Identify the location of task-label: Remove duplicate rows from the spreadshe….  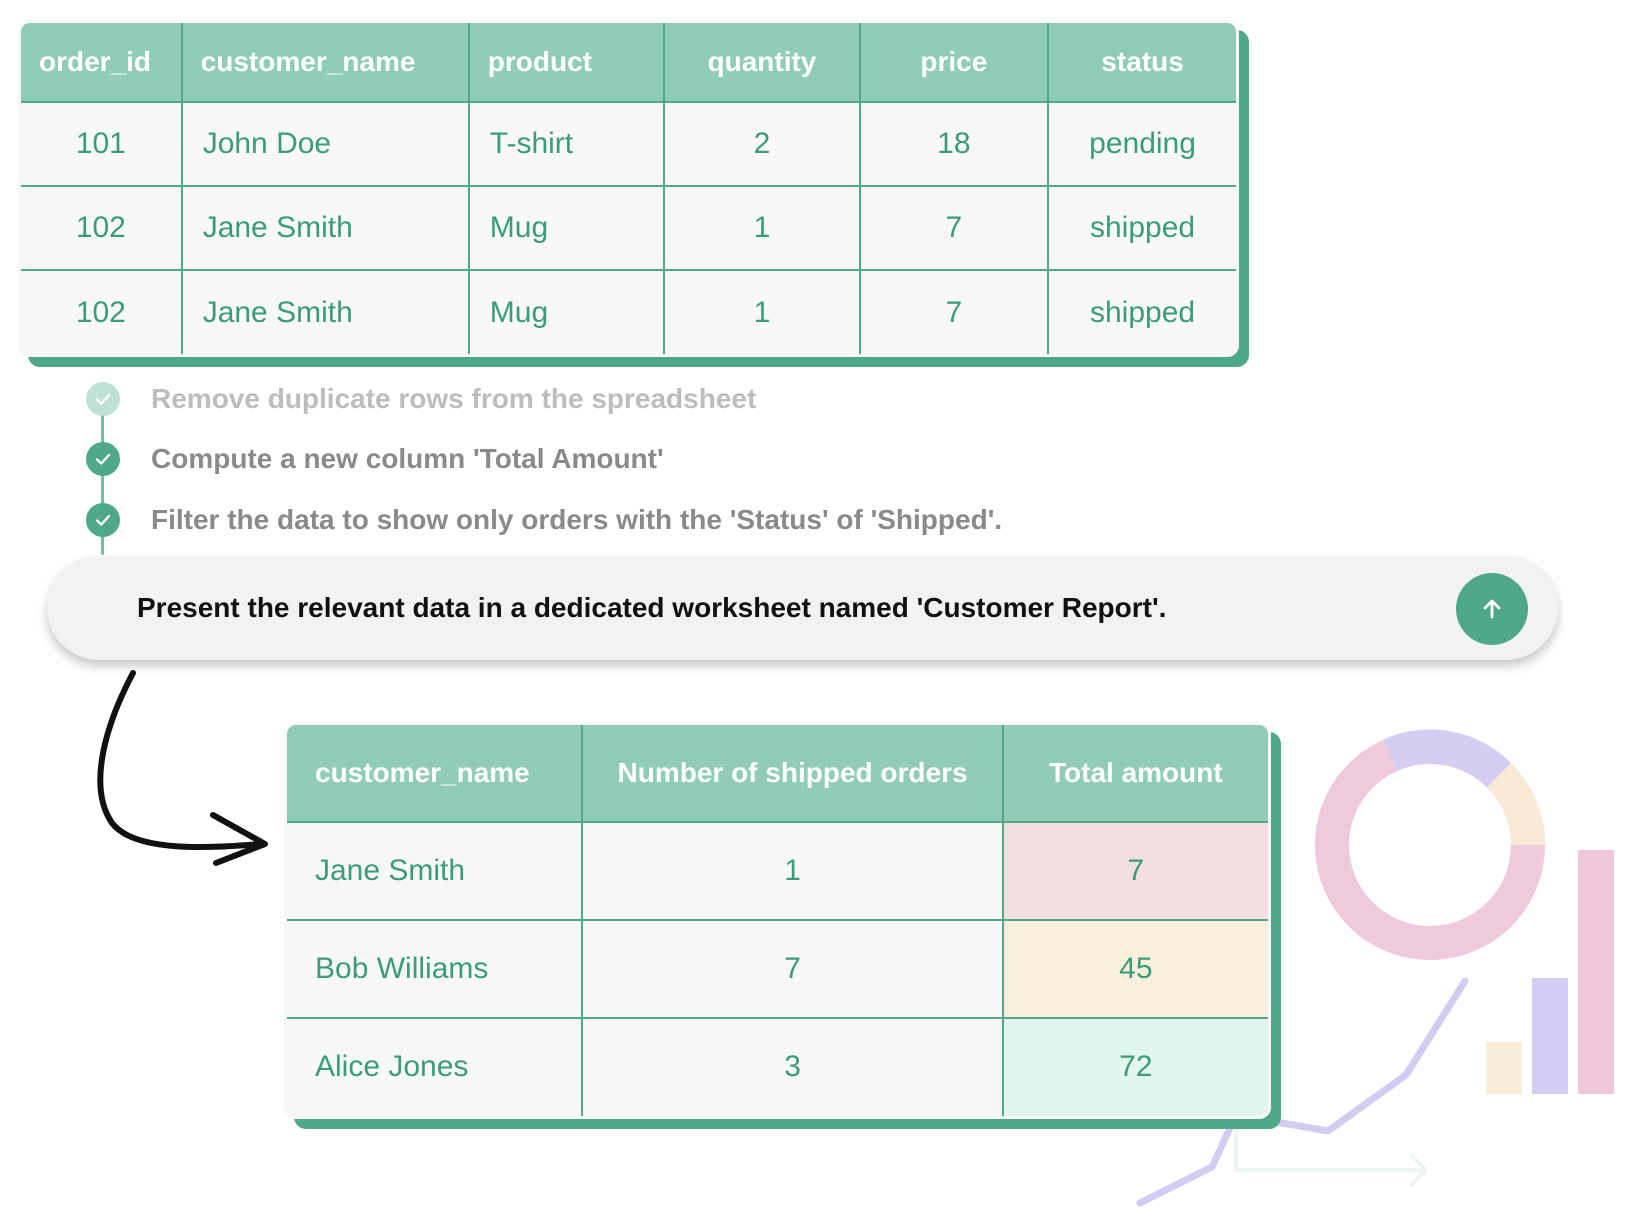
(454, 398).